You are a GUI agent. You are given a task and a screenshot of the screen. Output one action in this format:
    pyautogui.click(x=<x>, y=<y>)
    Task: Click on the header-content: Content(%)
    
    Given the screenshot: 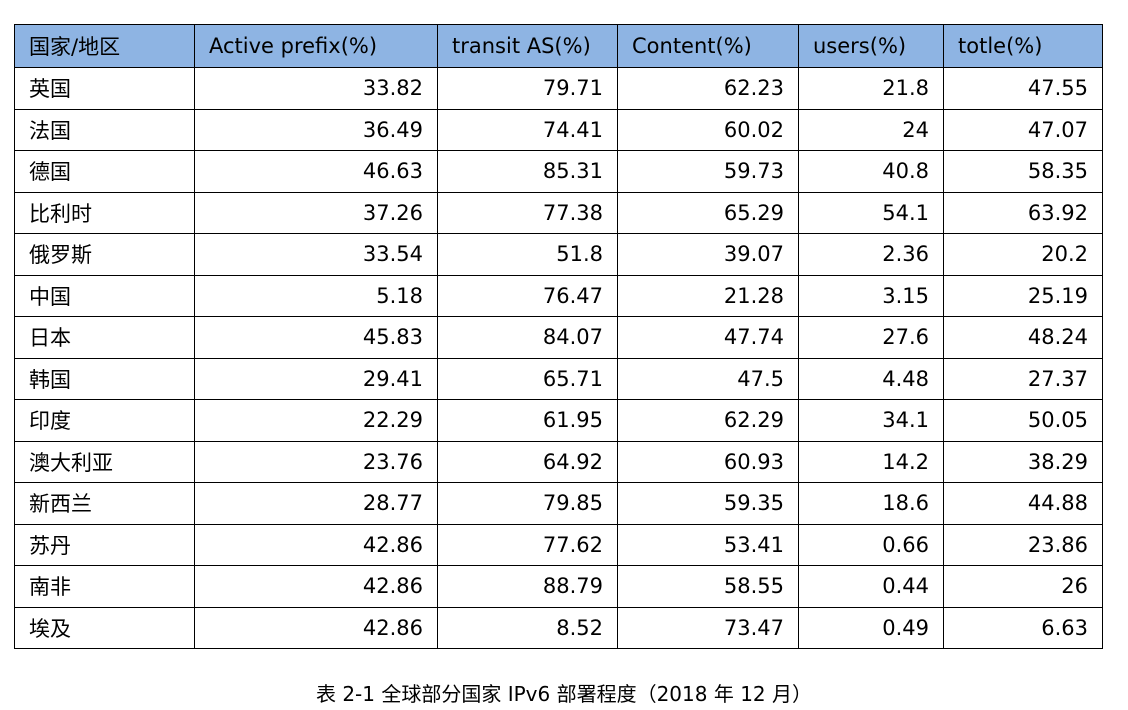 What is the action you would take?
    pyautogui.click(x=708, y=46)
    